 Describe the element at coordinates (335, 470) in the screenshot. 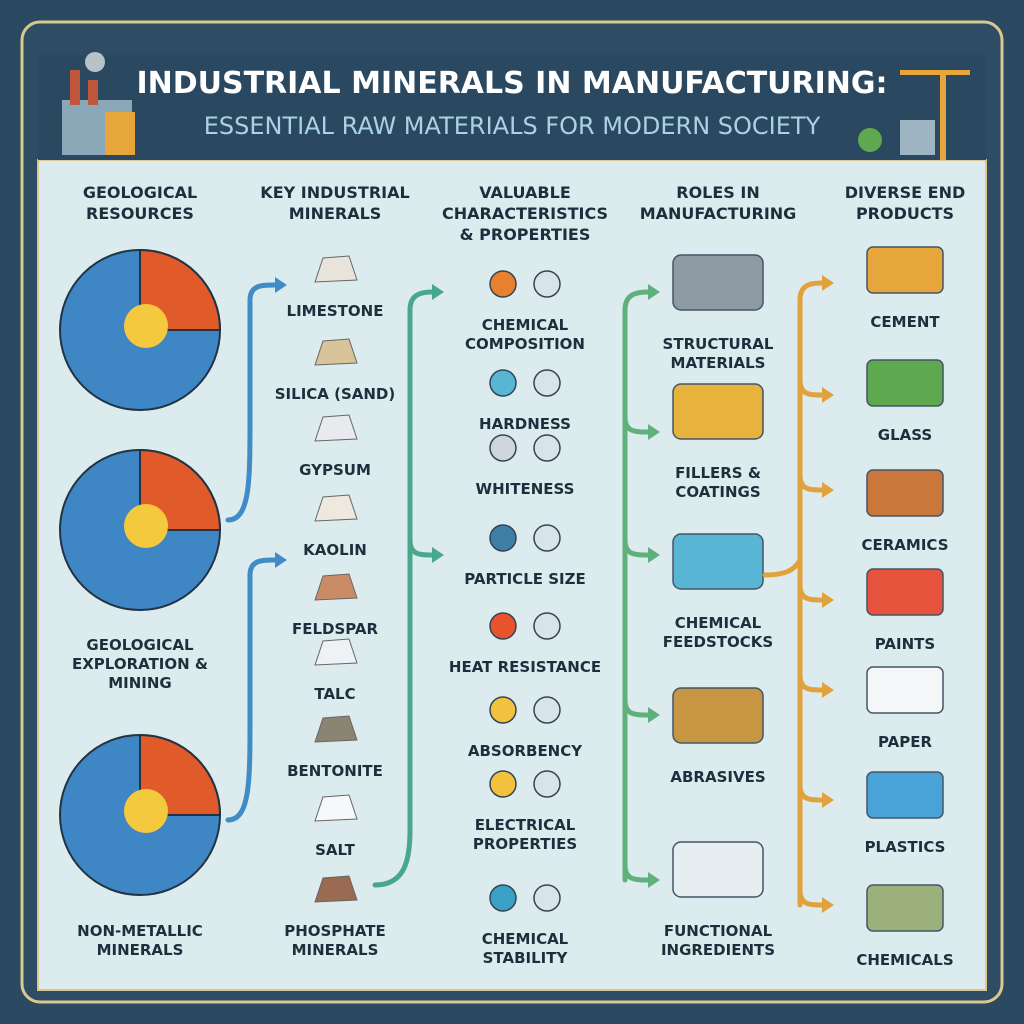

I see `item-label: GYPSUM` at that location.